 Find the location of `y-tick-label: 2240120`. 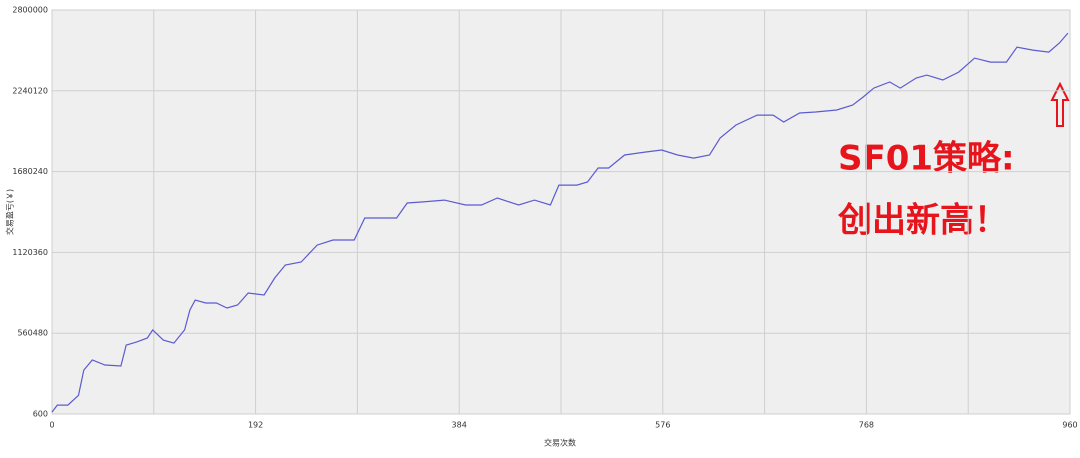

y-tick-label: 2240120 is located at coordinates (30, 90).